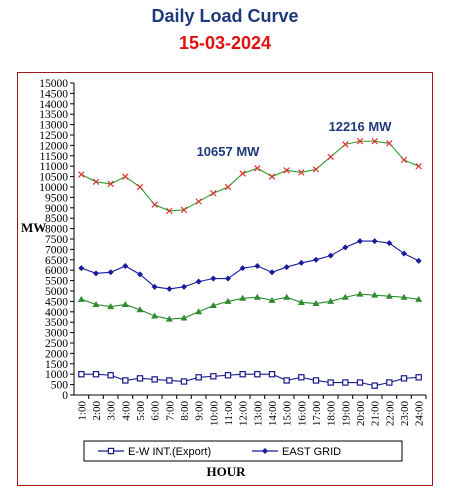 The width and height of the screenshot is (450, 497). Describe the element at coordinates (56, 209) in the screenshot. I see `y-tick-label: 9000` at that location.